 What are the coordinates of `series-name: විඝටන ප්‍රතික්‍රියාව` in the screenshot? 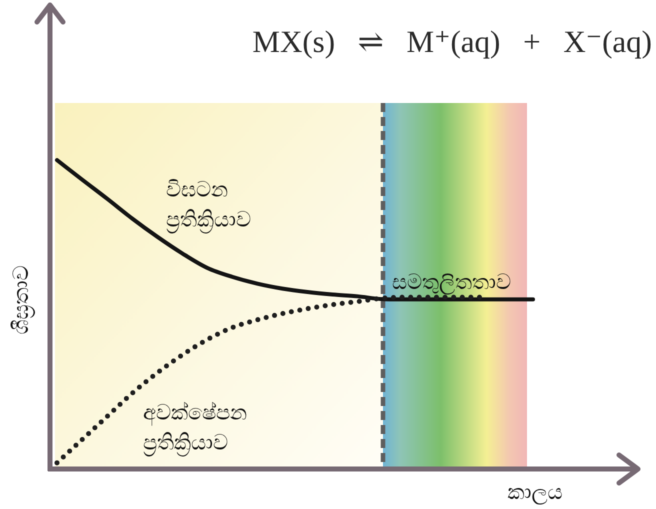 It's located at (209, 205).